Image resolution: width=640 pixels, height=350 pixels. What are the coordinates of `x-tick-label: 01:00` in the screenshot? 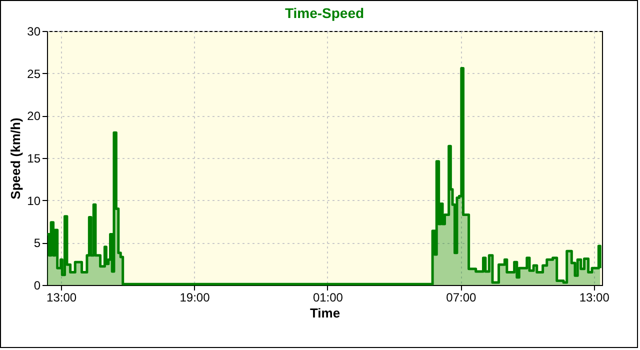 It's located at (328, 297).